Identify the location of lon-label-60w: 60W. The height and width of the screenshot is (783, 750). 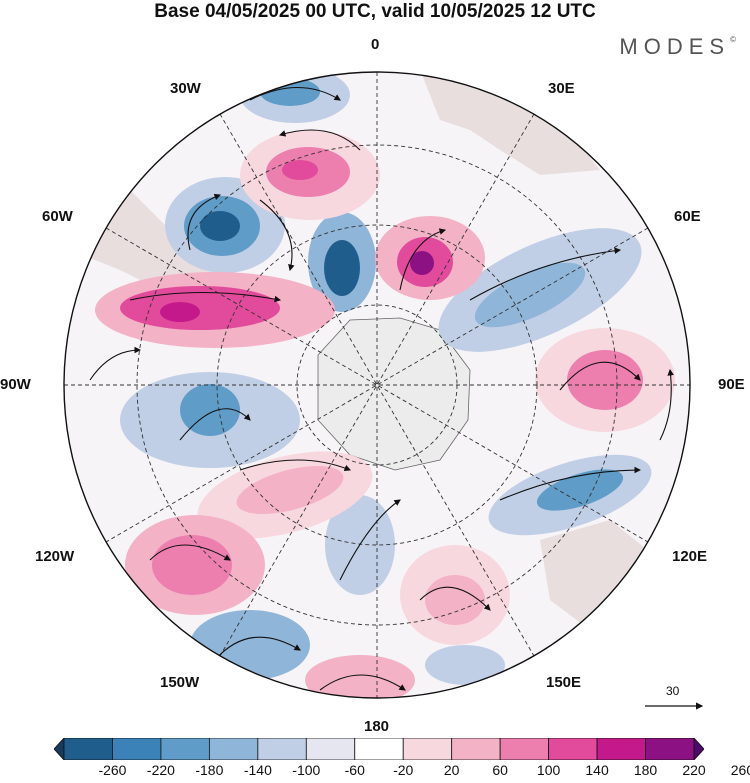
(57, 216).